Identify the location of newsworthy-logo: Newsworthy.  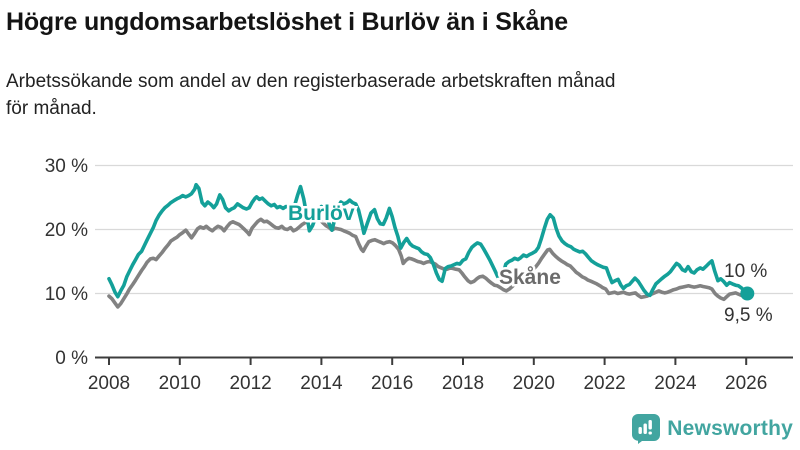
(712, 429).